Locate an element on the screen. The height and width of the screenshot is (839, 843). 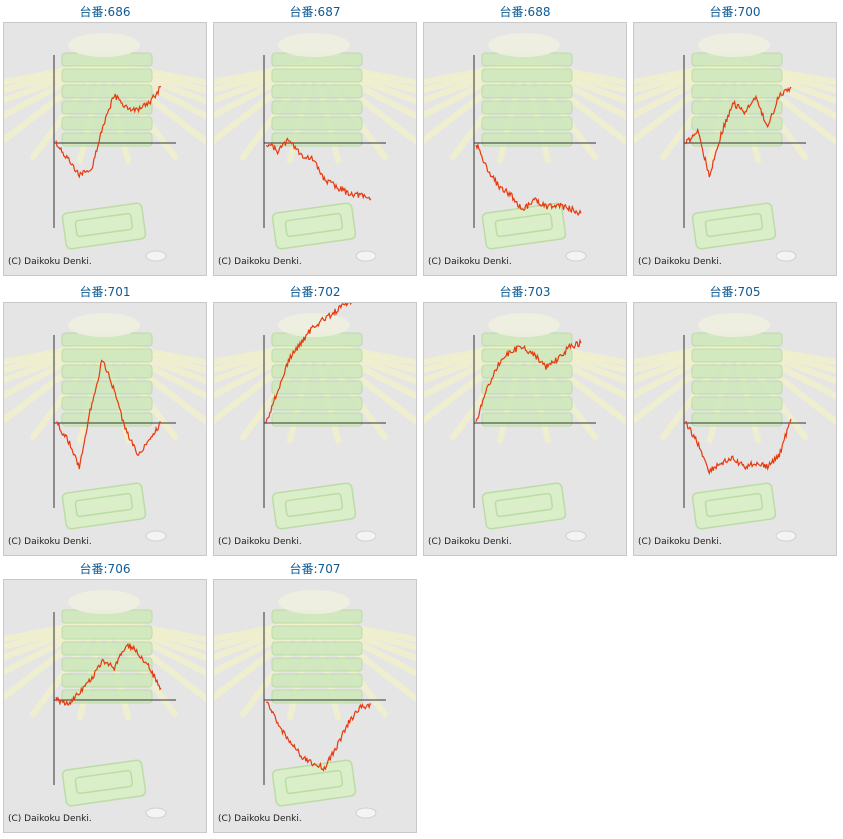
machine-number-link: 台番:705 is located at coordinates (735, 292).